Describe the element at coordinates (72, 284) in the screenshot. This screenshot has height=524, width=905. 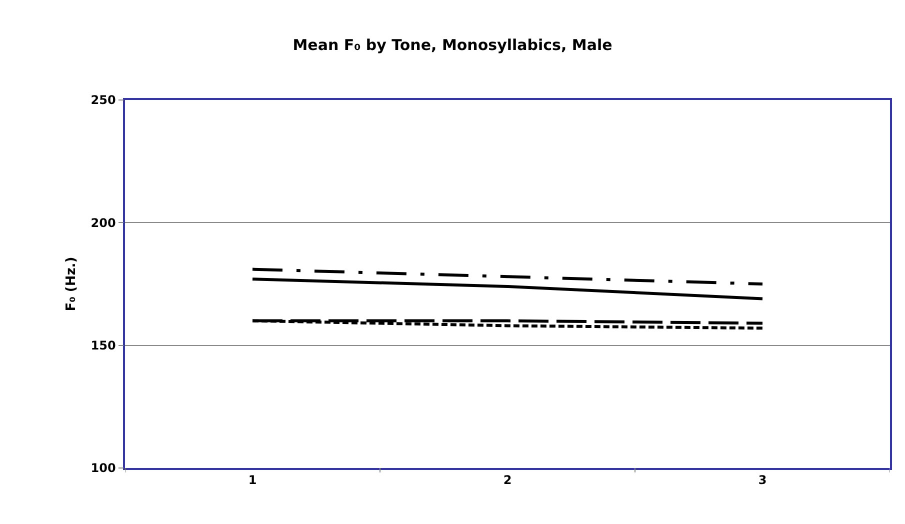
I see `y-axis-title: F₀ (Hz.)` at that location.